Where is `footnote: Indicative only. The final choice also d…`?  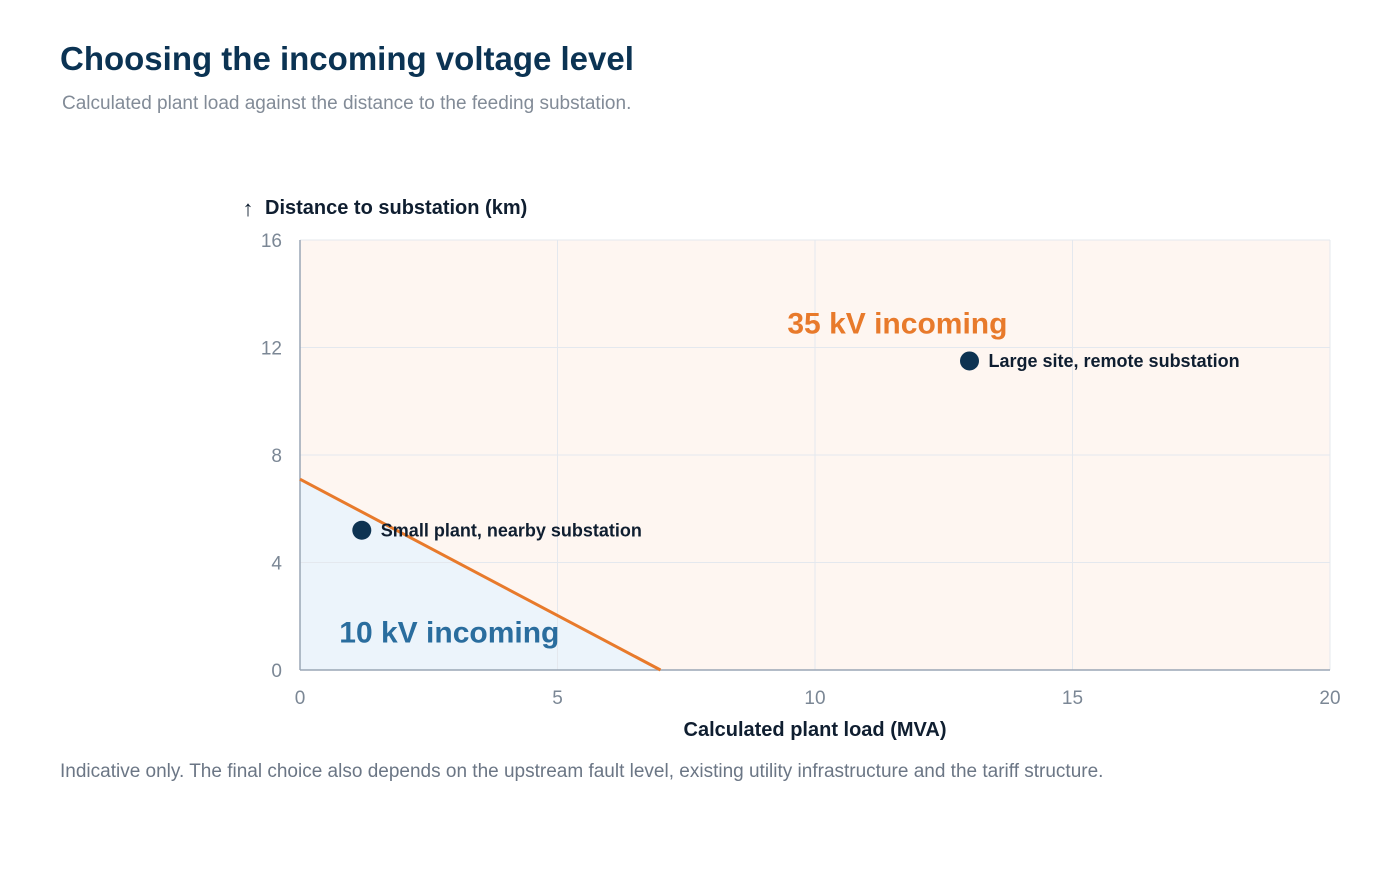 footnote: Indicative only. The final choice also d… is located at coordinates (582, 771).